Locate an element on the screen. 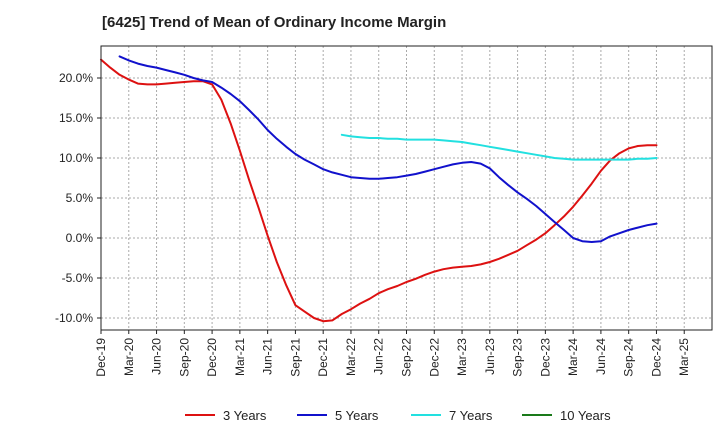  x-tick-label: Jun-21 is located at coordinates (268, 356).